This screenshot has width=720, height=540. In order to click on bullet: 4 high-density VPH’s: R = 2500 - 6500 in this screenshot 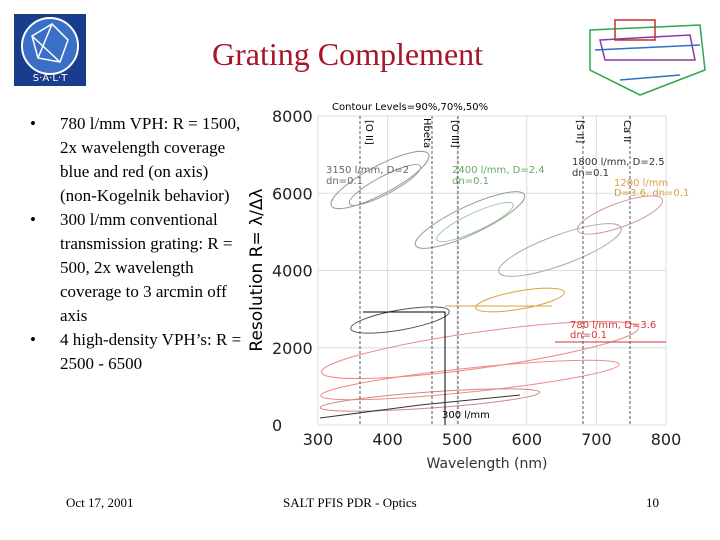, I will do `click(136, 352)`.